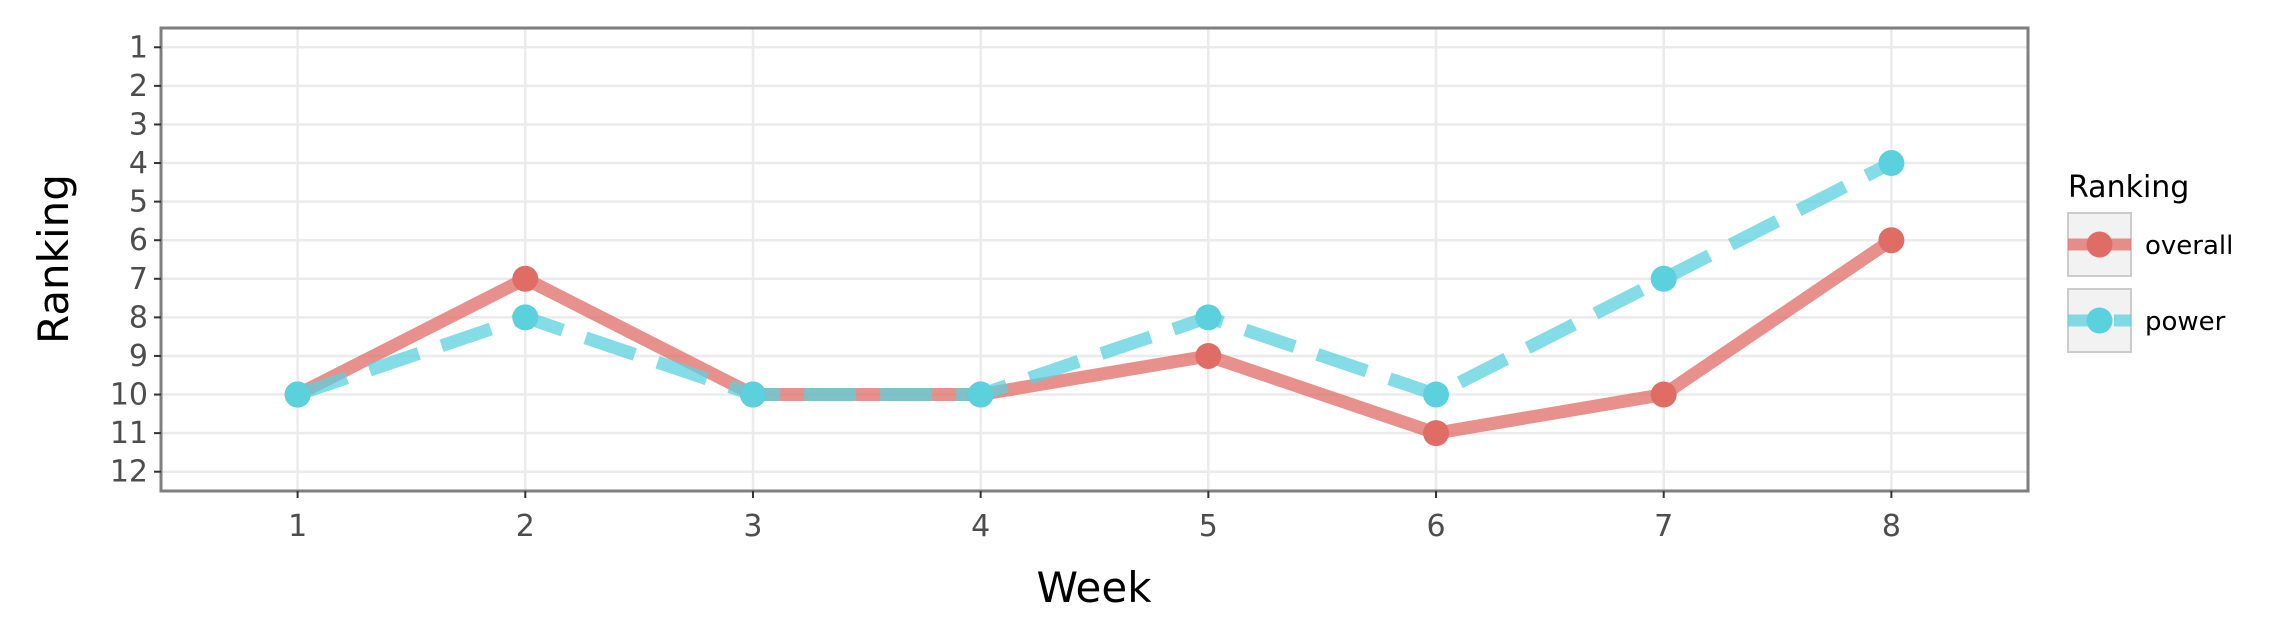 Image resolution: width=2276 pixels, height=641 pixels. I want to click on legend-label: power, so click(2185, 322).